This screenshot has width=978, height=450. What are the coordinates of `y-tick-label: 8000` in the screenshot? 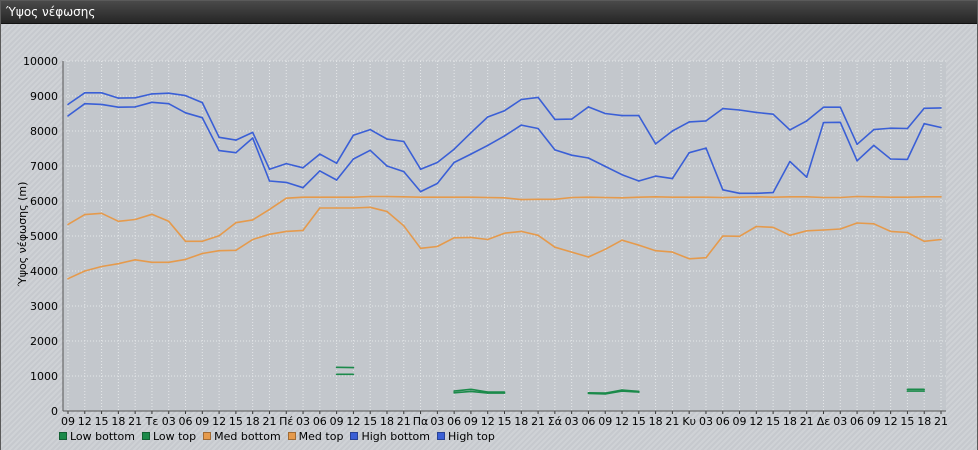 It's located at (44, 131).